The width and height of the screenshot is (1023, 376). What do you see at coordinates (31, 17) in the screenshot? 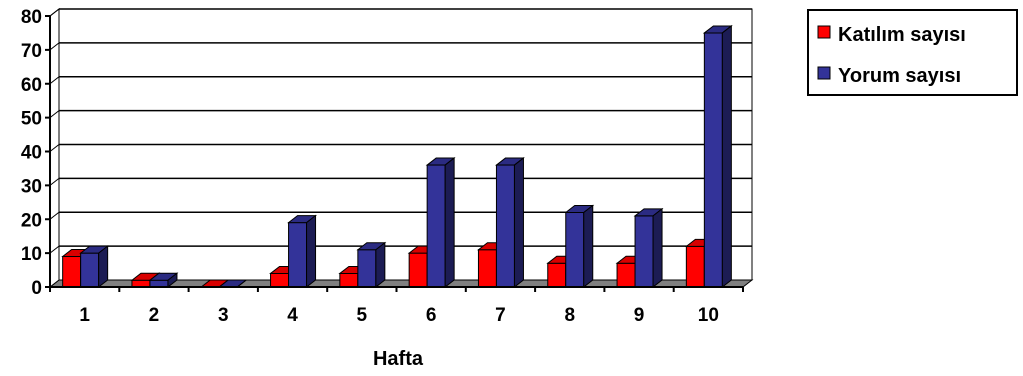
I see `y-tick-label: 80` at bounding box center [31, 17].